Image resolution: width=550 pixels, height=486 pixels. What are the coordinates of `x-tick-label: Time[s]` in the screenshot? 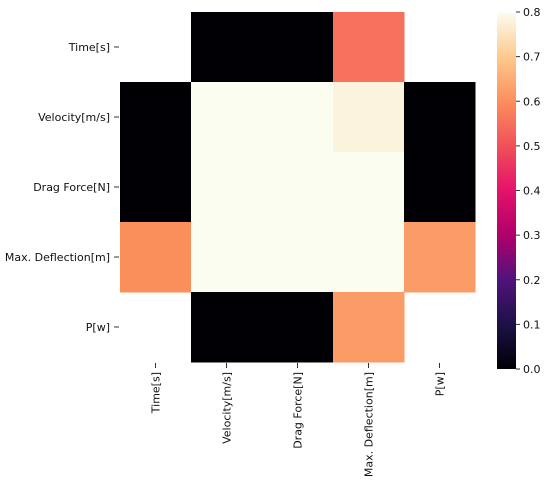 It's located at (156, 393).